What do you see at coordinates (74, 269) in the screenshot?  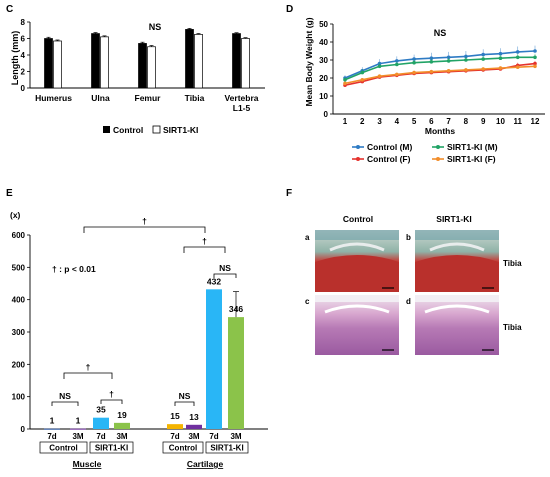 I see `e-annotation: † : p < 0.01` at bounding box center [74, 269].